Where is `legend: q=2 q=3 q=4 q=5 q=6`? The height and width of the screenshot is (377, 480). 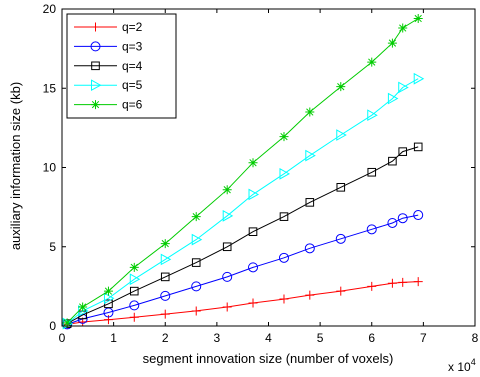
legend: q=2 q=3 q=4 q=5 q=6 is located at coordinates (121, 66).